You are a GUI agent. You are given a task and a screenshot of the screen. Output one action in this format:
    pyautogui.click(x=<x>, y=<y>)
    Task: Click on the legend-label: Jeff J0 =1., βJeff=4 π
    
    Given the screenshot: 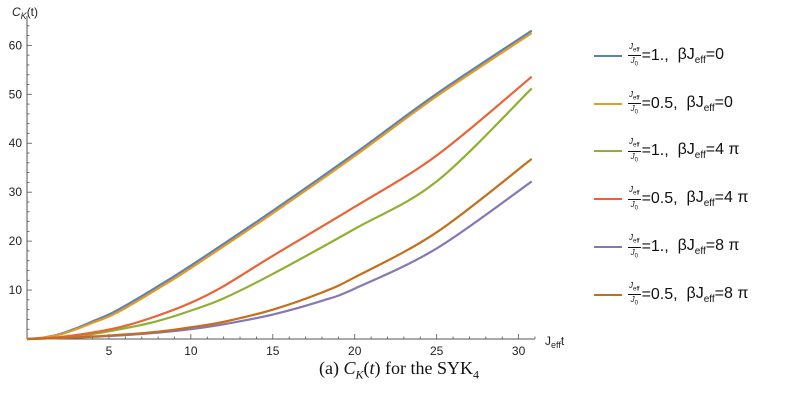 What is the action you would take?
    pyautogui.click(x=684, y=150)
    